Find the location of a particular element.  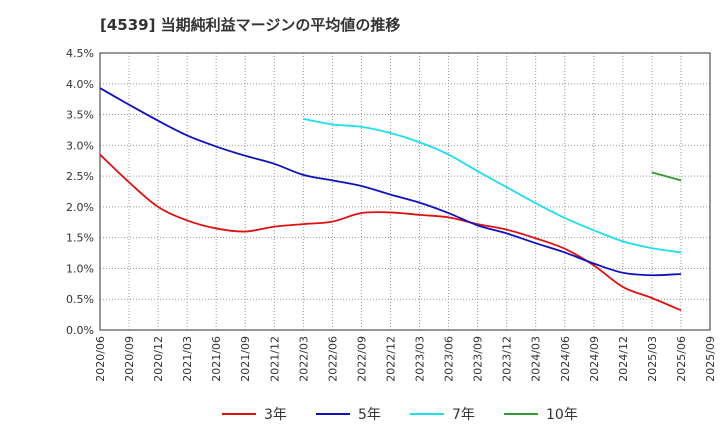

y-tick-label: 4.5% is located at coordinates (80, 53).